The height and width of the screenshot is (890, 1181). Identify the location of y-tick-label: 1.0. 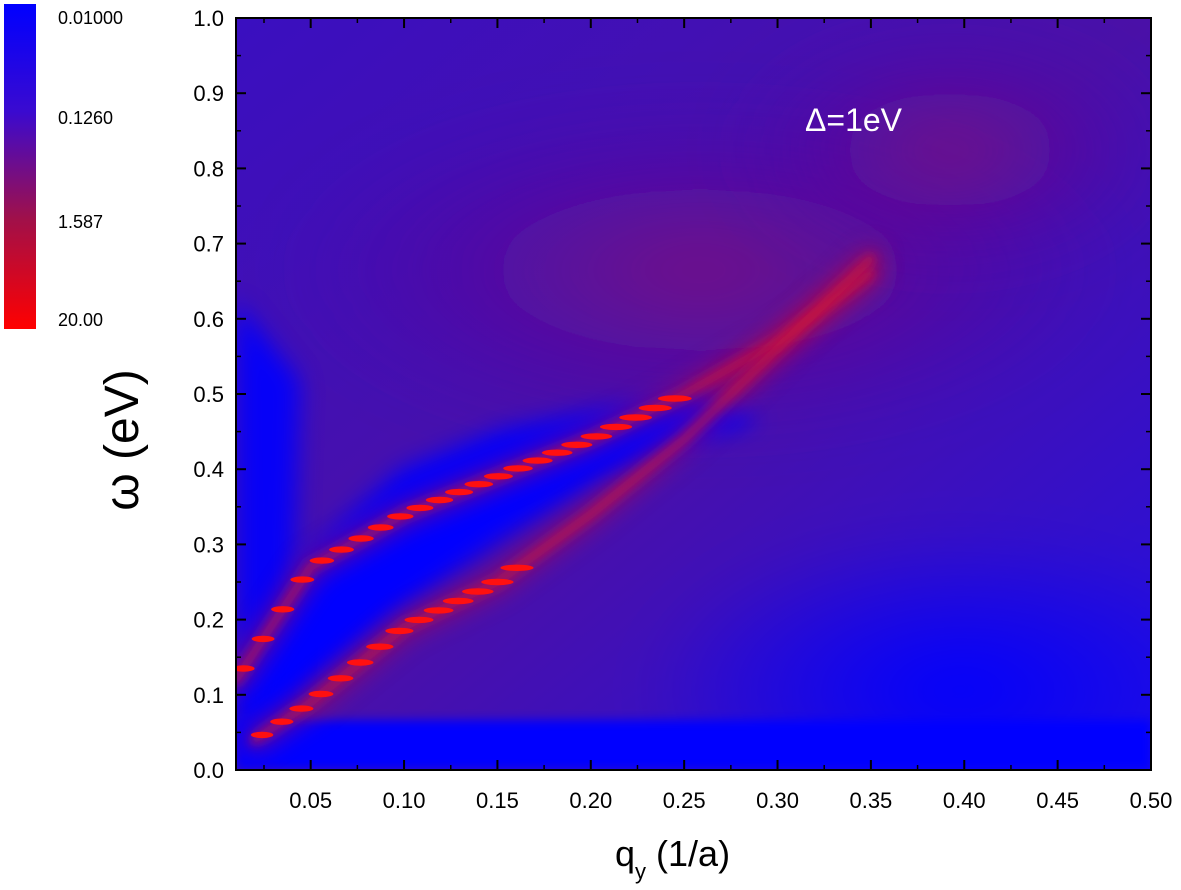
(208, 18).